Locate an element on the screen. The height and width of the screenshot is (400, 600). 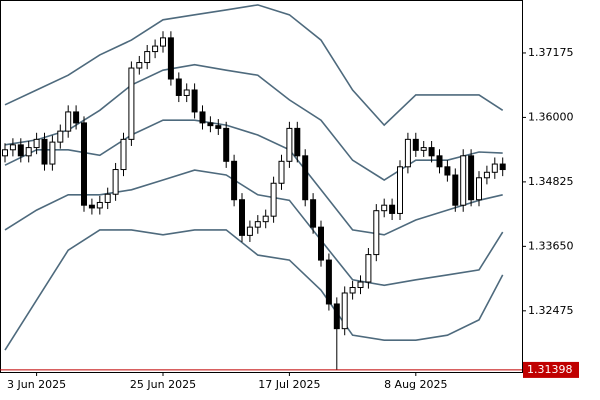
y-tick-label: 1.33650 is located at coordinates (551, 245).